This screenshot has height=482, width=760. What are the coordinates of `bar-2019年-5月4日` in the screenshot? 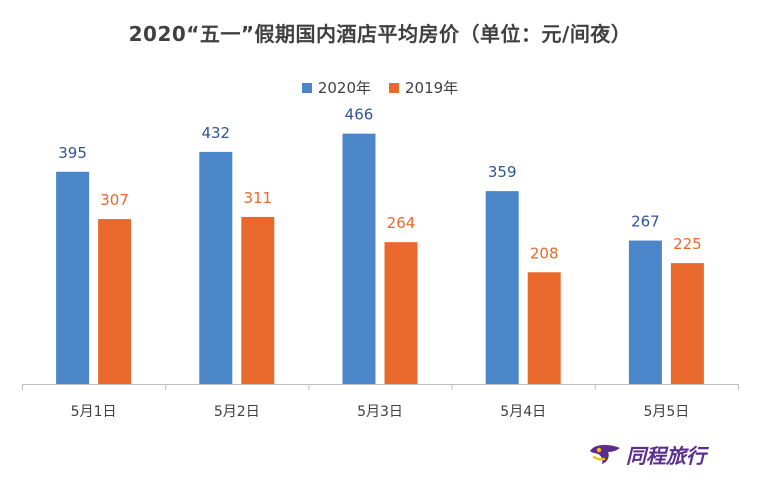 It's located at (544, 328).